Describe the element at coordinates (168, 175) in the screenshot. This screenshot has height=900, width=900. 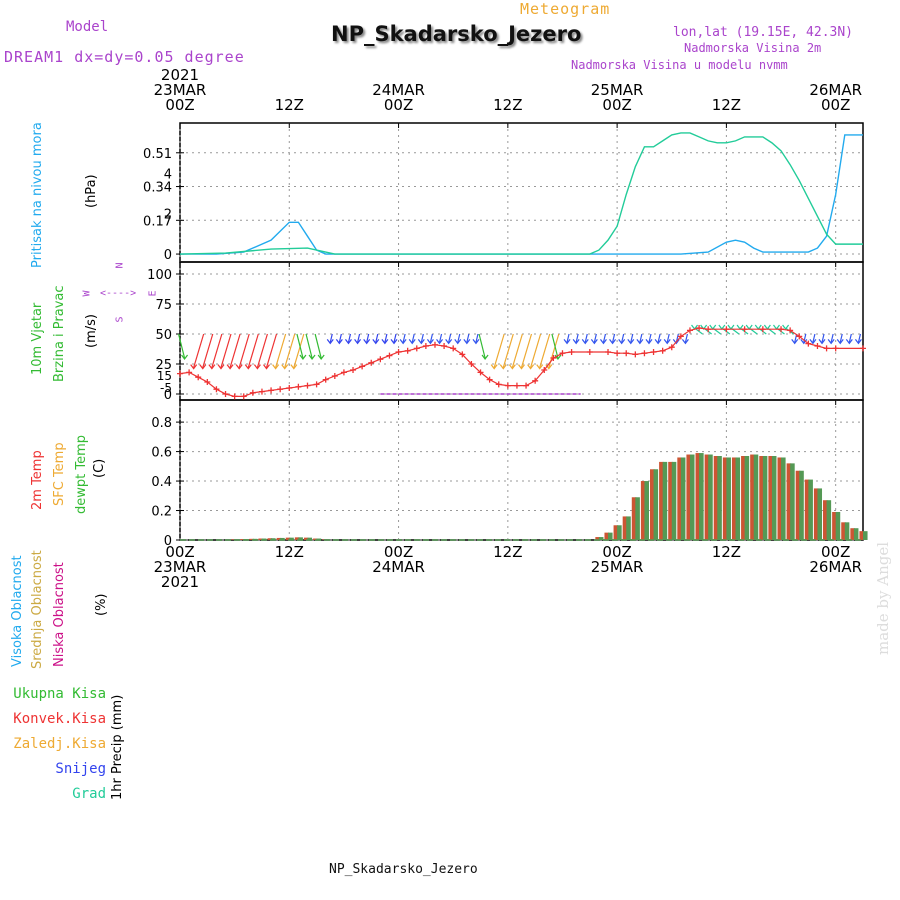
I see `panel-1-right-tick-label: 4` at that location.